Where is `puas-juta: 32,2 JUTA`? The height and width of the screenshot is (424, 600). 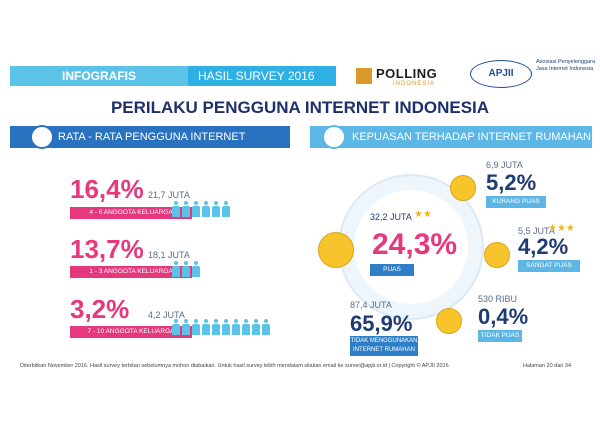
puas-juta: 32,2 JUTA is located at coordinates (391, 217).